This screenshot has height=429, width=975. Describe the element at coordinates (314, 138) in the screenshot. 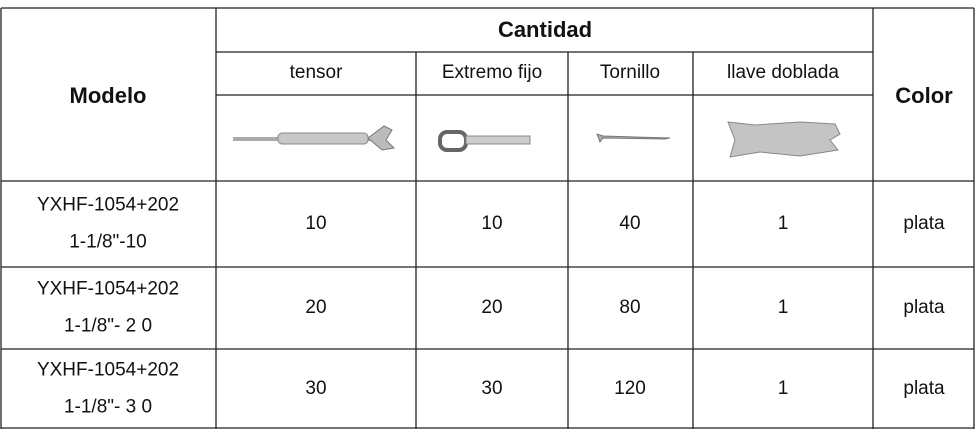

I see `tensor-image` at that location.